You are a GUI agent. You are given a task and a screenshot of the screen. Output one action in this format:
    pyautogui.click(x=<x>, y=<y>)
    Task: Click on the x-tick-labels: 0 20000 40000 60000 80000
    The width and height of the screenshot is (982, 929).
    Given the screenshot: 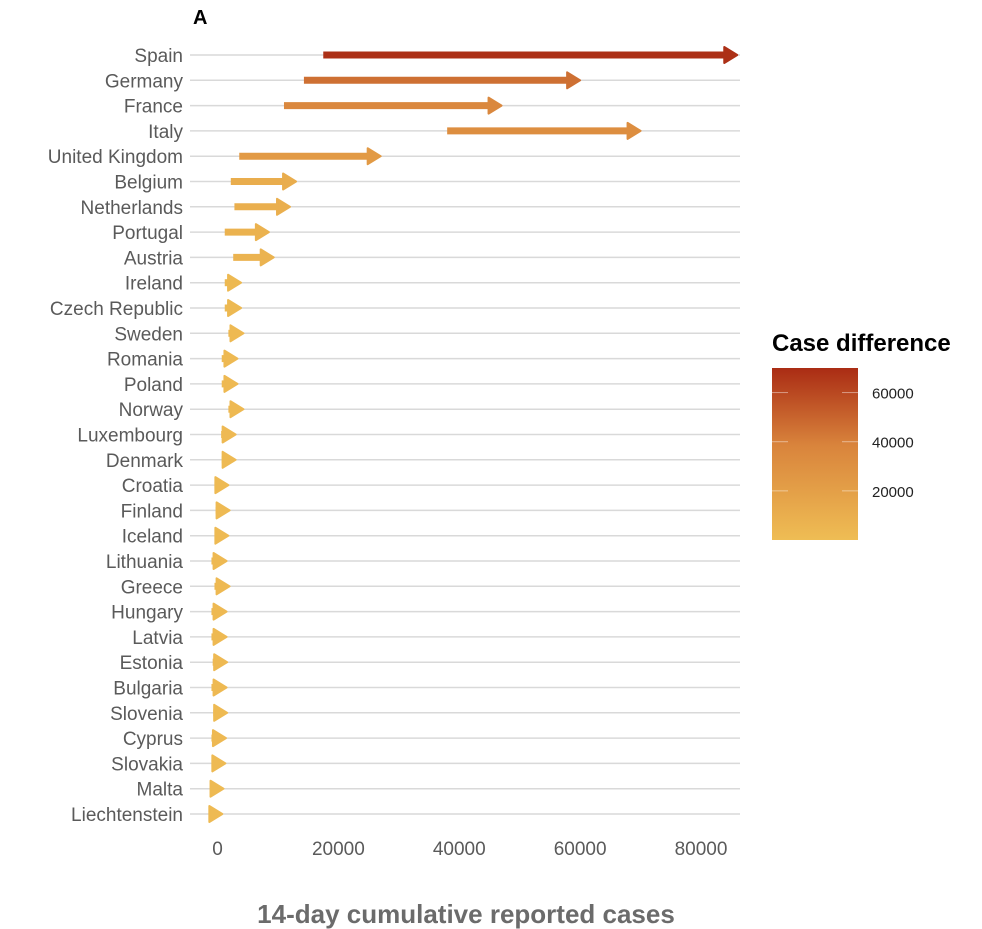 What is the action you would take?
    pyautogui.click(x=469, y=849)
    